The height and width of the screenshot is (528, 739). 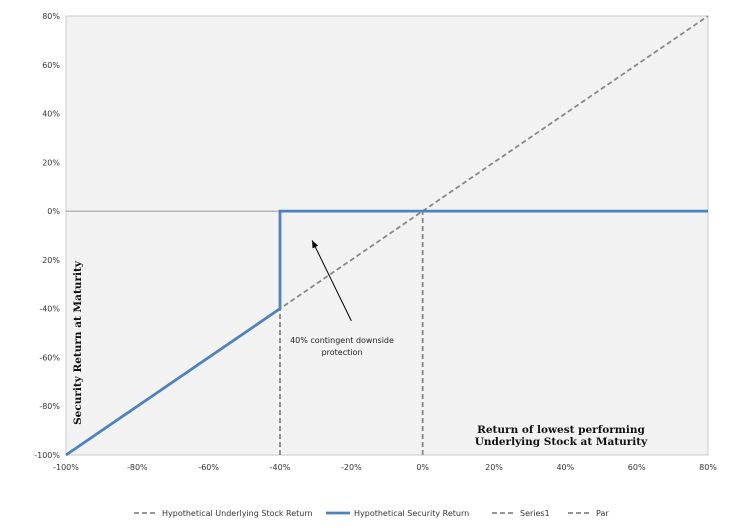 What do you see at coordinates (565, 467) in the screenshot?
I see `x-tick-label: 40%` at bounding box center [565, 467].